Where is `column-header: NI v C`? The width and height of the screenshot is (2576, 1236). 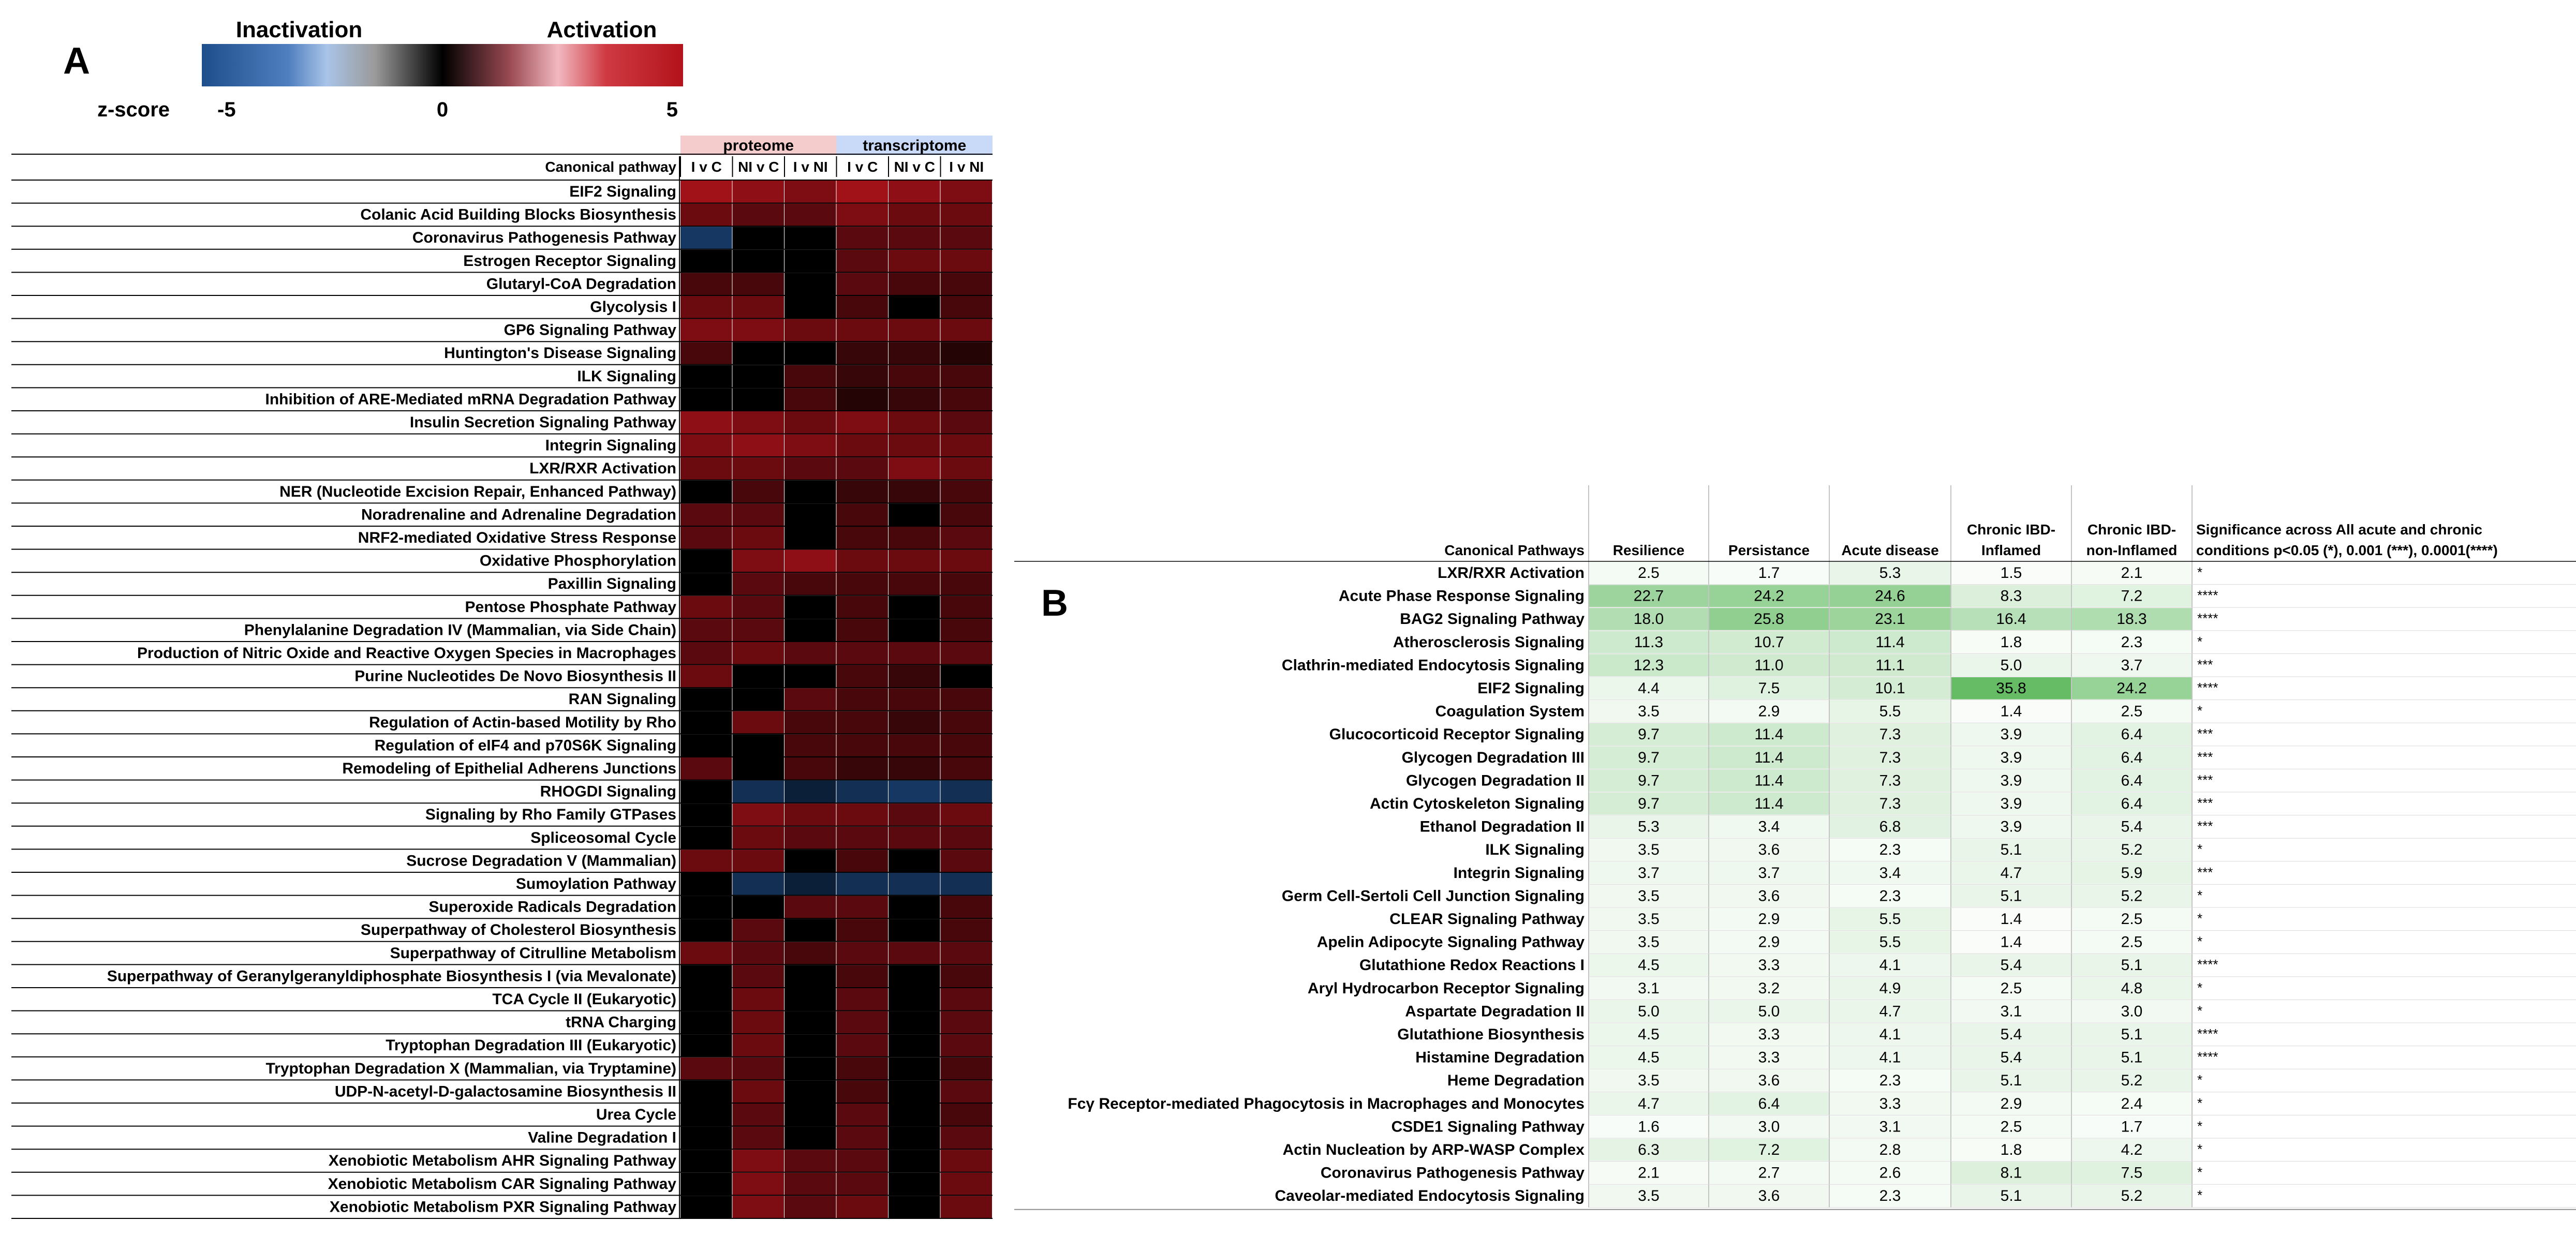 column-header: NI v C is located at coordinates (914, 167).